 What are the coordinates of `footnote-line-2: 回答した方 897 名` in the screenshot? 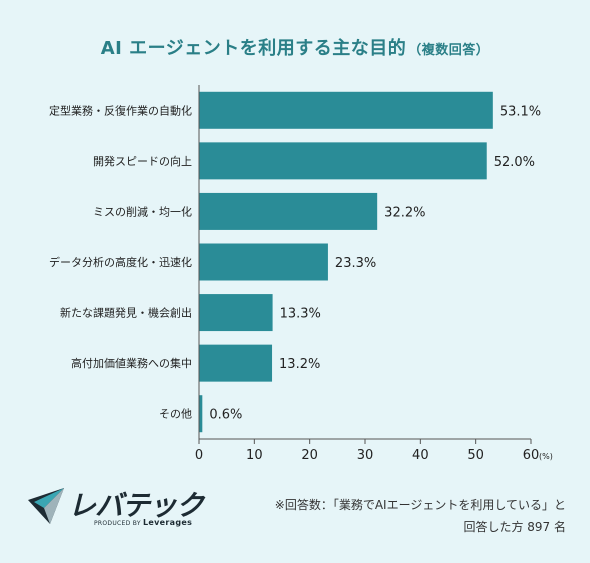 It's located at (514, 527).